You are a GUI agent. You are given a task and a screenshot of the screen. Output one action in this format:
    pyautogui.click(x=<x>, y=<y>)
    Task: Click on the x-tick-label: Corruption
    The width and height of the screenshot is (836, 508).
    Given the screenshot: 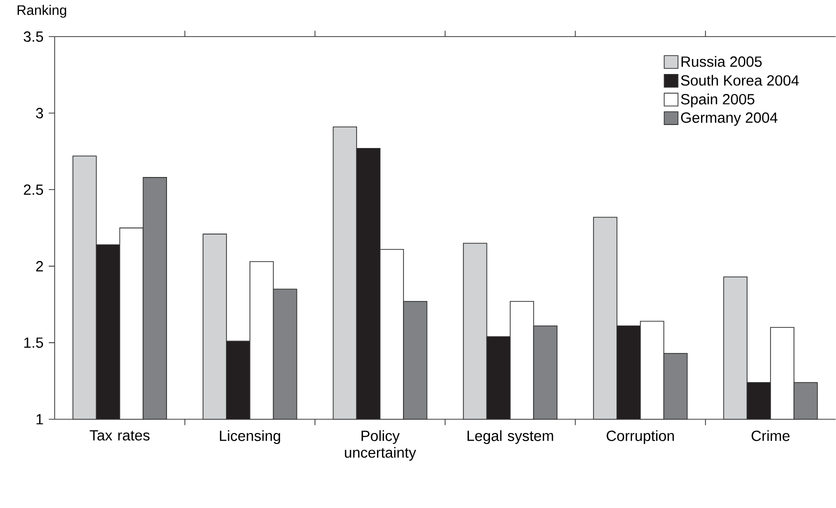 What is the action you would take?
    pyautogui.click(x=640, y=437)
    